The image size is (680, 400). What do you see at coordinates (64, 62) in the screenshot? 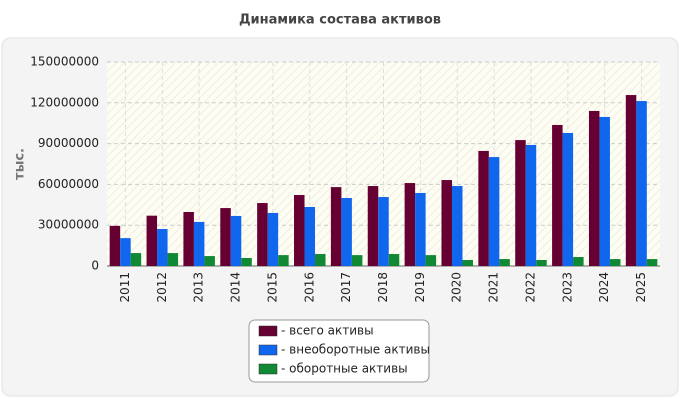
I see `y-tick-label: 150000000` at bounding box center [64, 62].